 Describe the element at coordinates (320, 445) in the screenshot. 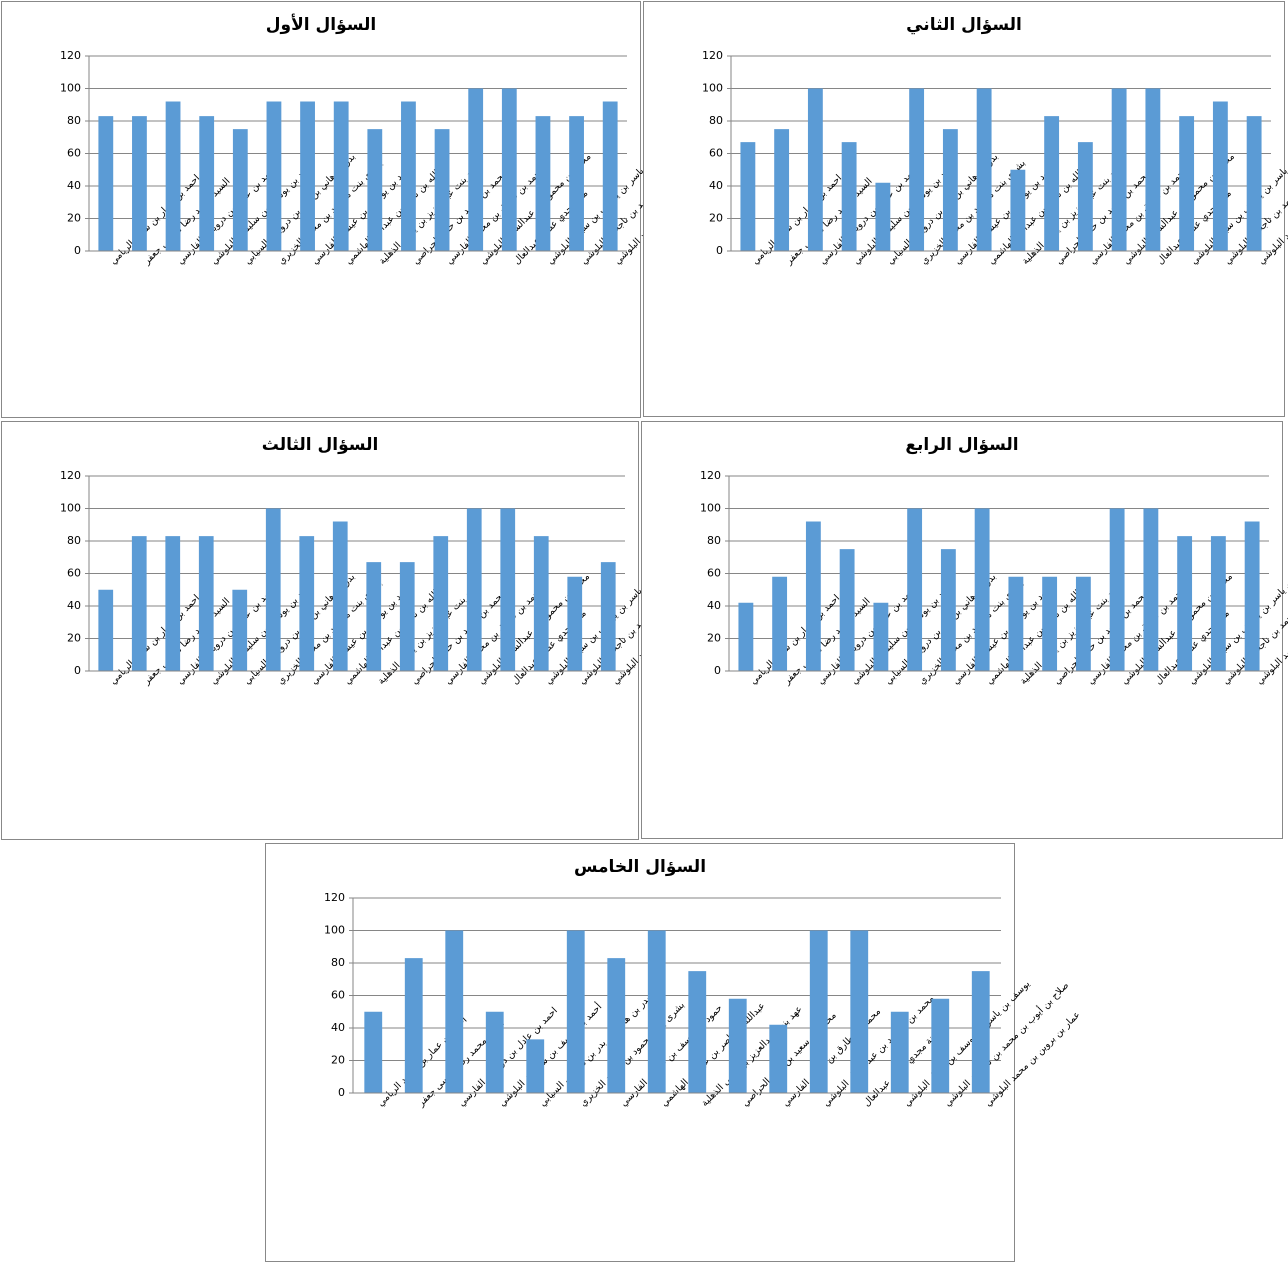

I see `chart-title: السؤال الثالث` at that location.